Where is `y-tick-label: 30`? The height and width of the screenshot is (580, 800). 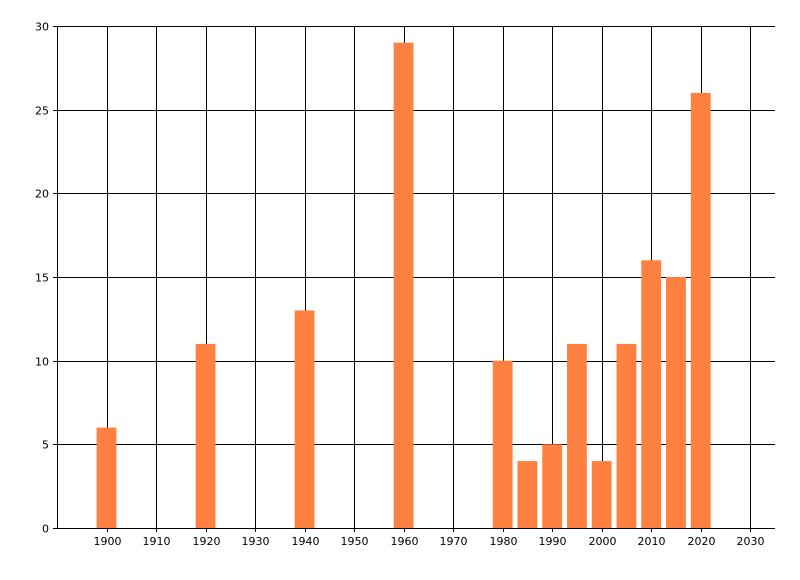
y-tick-label: 30 is located at coordinates (42, 27).